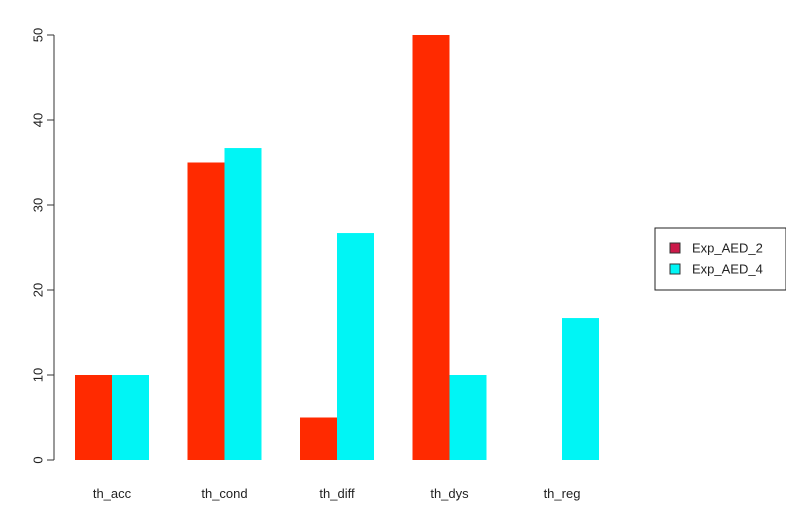 The image size is (786, 515). What do you see at coordinates (727, 269) in the screenshot?
I see `legend-label: Exp_AED_4` at bounding box center [727, 269].